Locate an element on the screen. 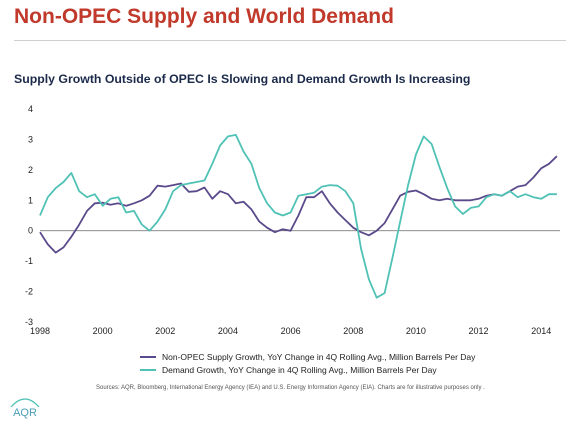 Image resolution: width=580 pixels, height=422 pixels. aqr-logo: AQR is located at coordinates (25, 408).